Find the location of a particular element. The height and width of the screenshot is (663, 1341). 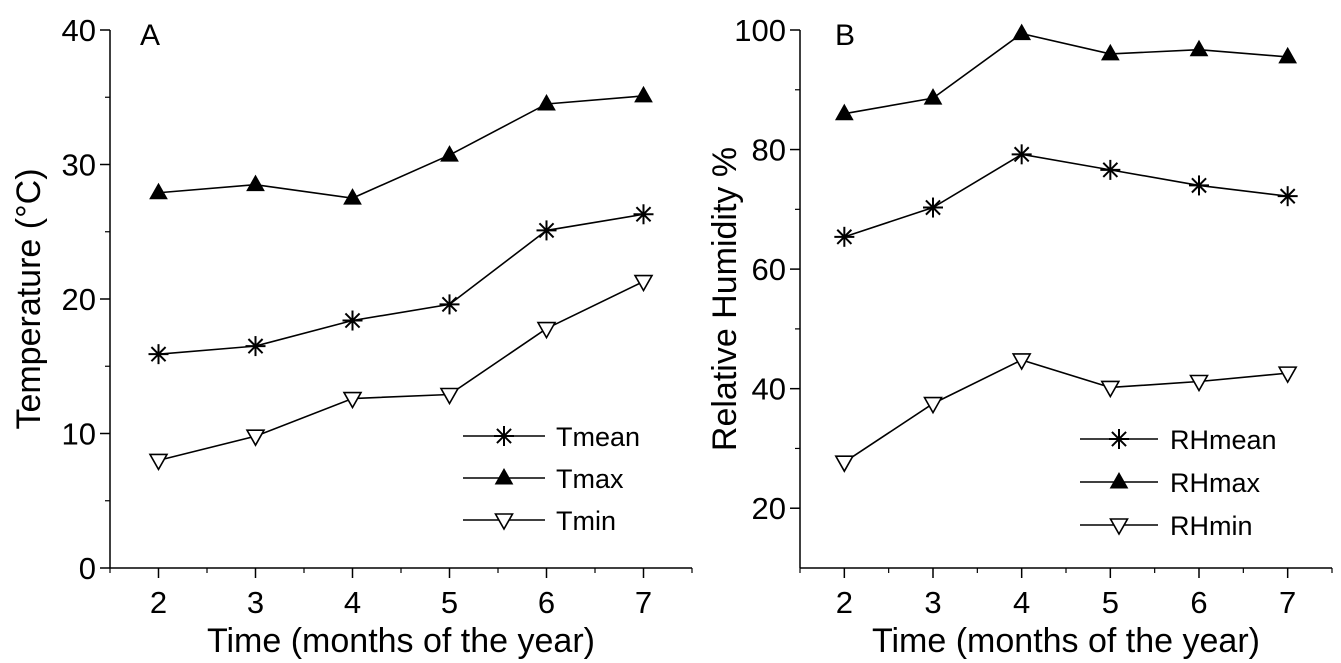

panel-a-x-tick-label: 6 is located at coordinates (546, 602).